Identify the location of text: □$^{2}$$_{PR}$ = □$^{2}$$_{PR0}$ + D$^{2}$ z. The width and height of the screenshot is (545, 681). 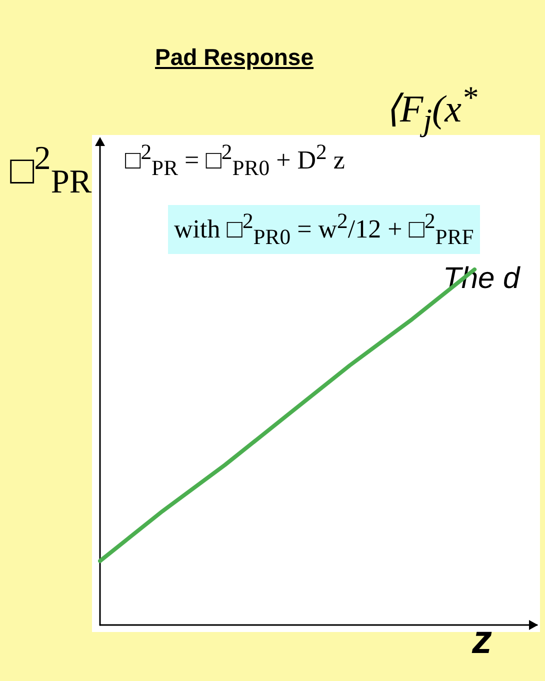
(235, 160).